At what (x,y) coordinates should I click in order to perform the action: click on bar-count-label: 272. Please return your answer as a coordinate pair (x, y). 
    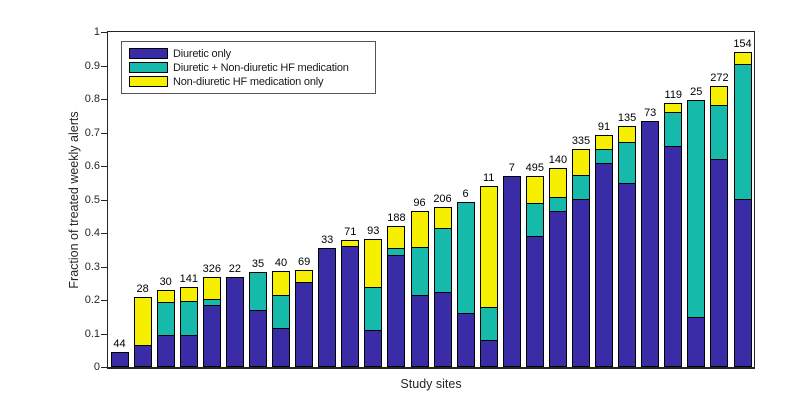
    Looking at the image, I should click on (719, 78).